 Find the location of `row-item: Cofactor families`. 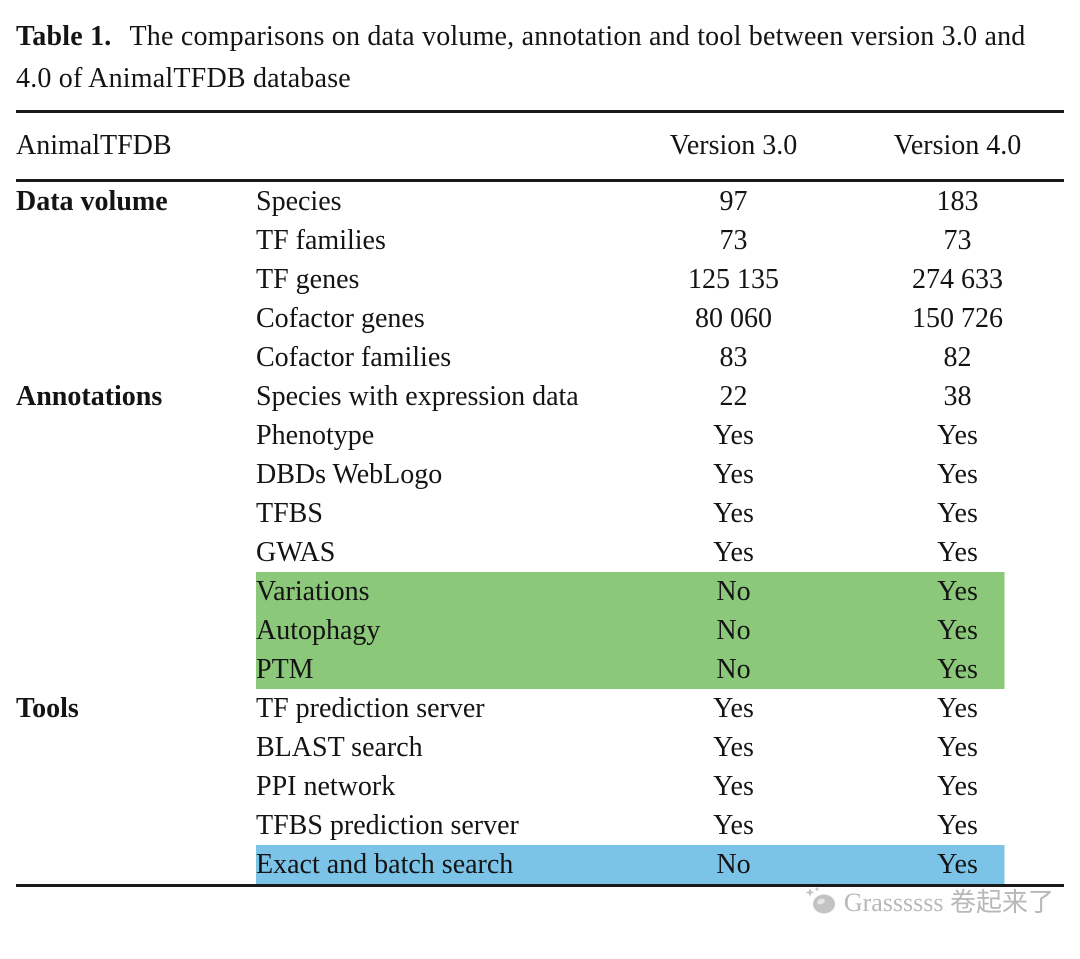

row-item: Cofactor families is located at coordinates (354, 357).